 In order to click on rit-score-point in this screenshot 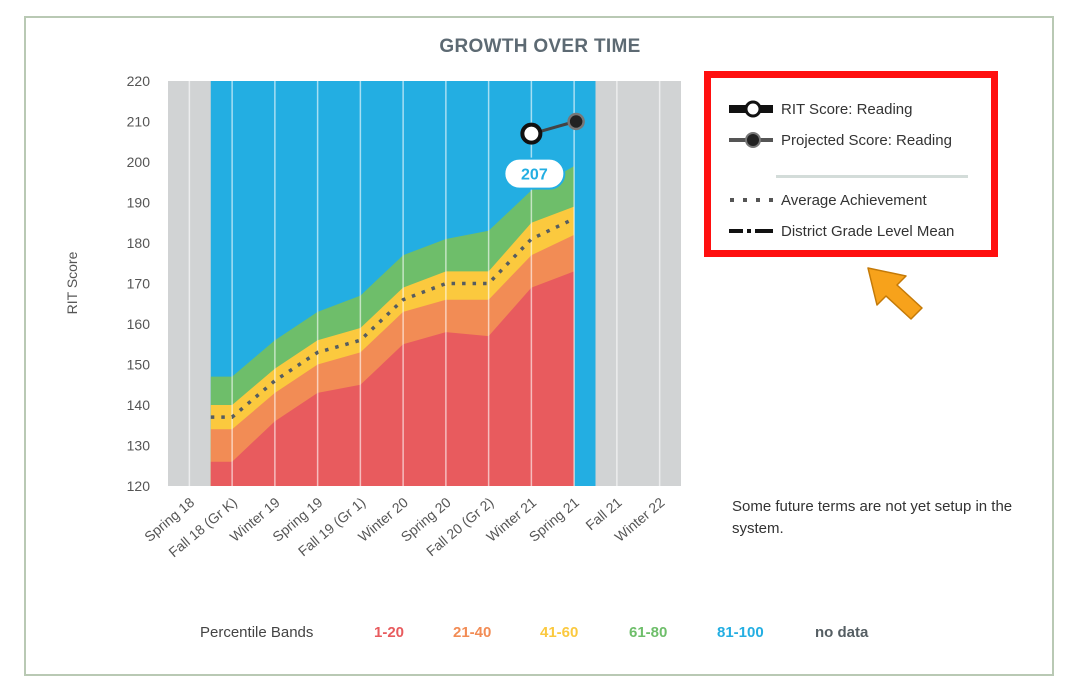, I will do `click(531, 133)`.